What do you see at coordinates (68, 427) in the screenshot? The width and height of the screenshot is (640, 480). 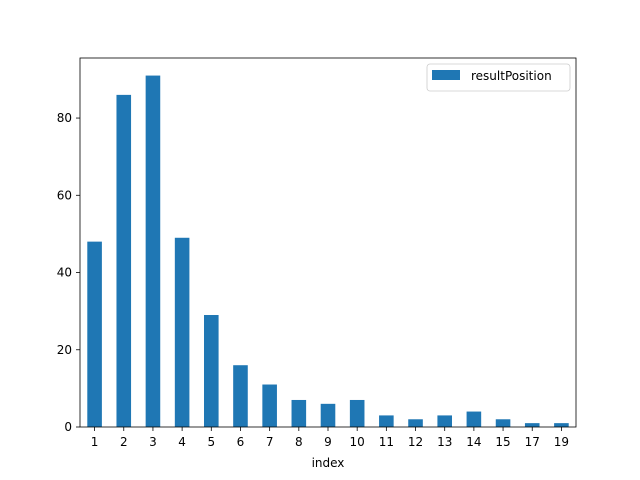 I see `y-tick-label-0: 0` at bounding box center [68, 427].